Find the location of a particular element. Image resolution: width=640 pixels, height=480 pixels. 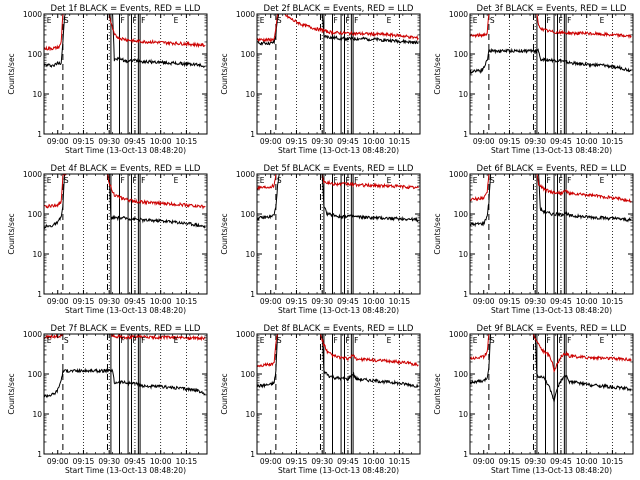

y-tick-label: 10 is located at coordinates (250, 94).